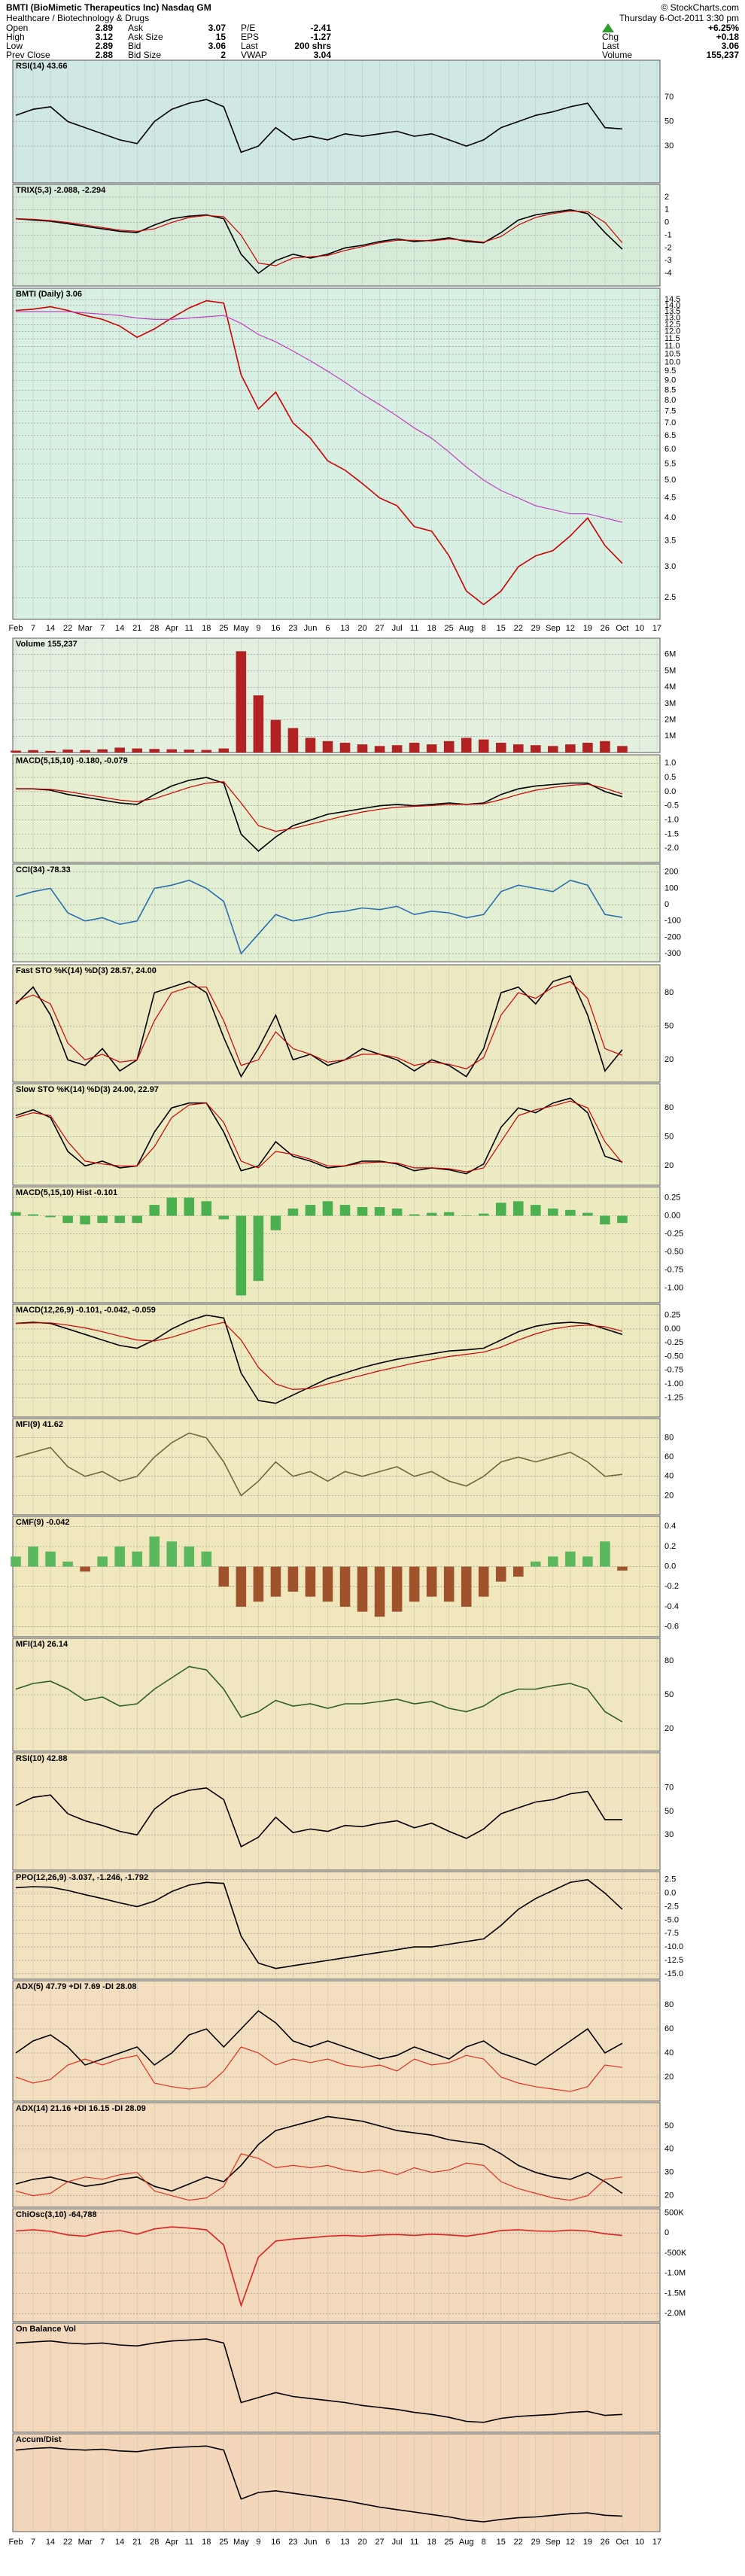 The height and width of the screenshot is (2576, 745). I want to click on quote-label: Last, so click(249, 46).